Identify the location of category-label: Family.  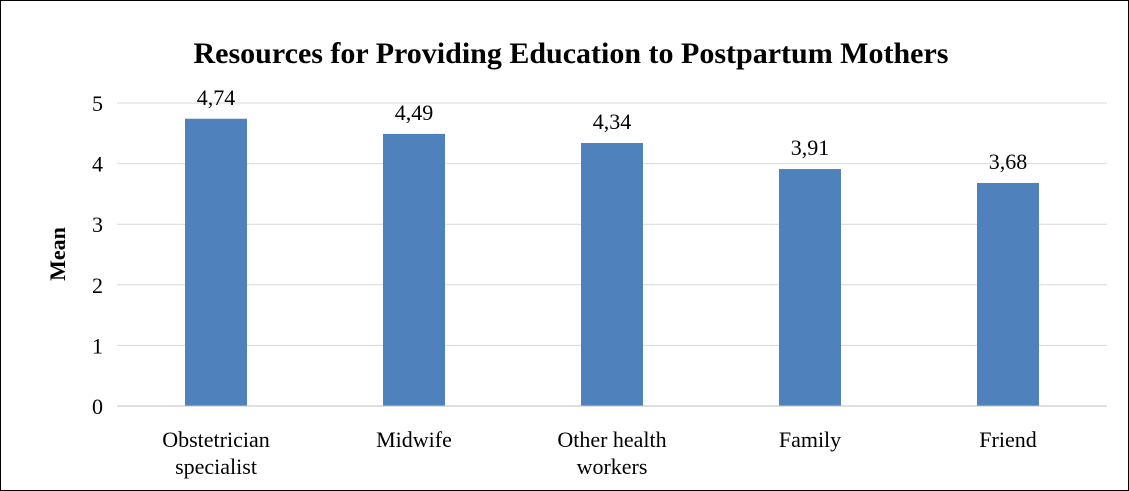
(810, 439).